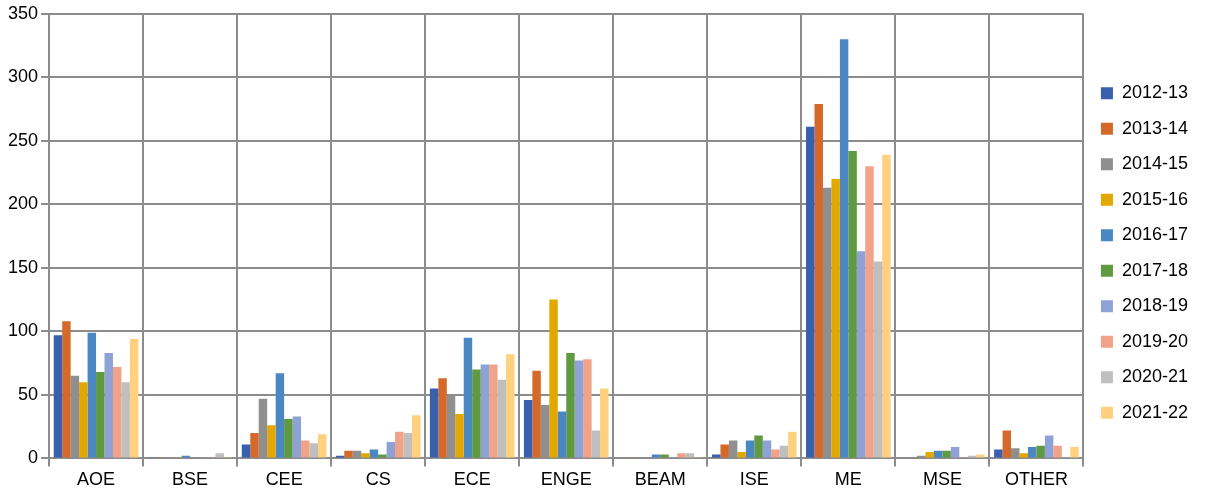  I want to click on legend-label: 2020-21, so click(1154, 376).